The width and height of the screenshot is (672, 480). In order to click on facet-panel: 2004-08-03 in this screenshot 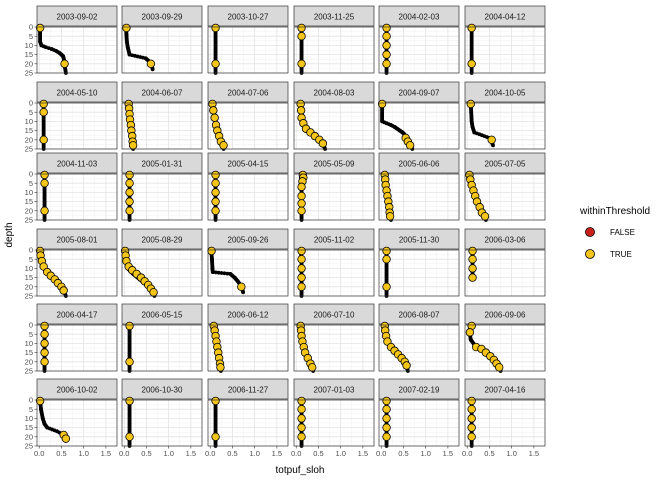, I will do `click(334, 116)`.